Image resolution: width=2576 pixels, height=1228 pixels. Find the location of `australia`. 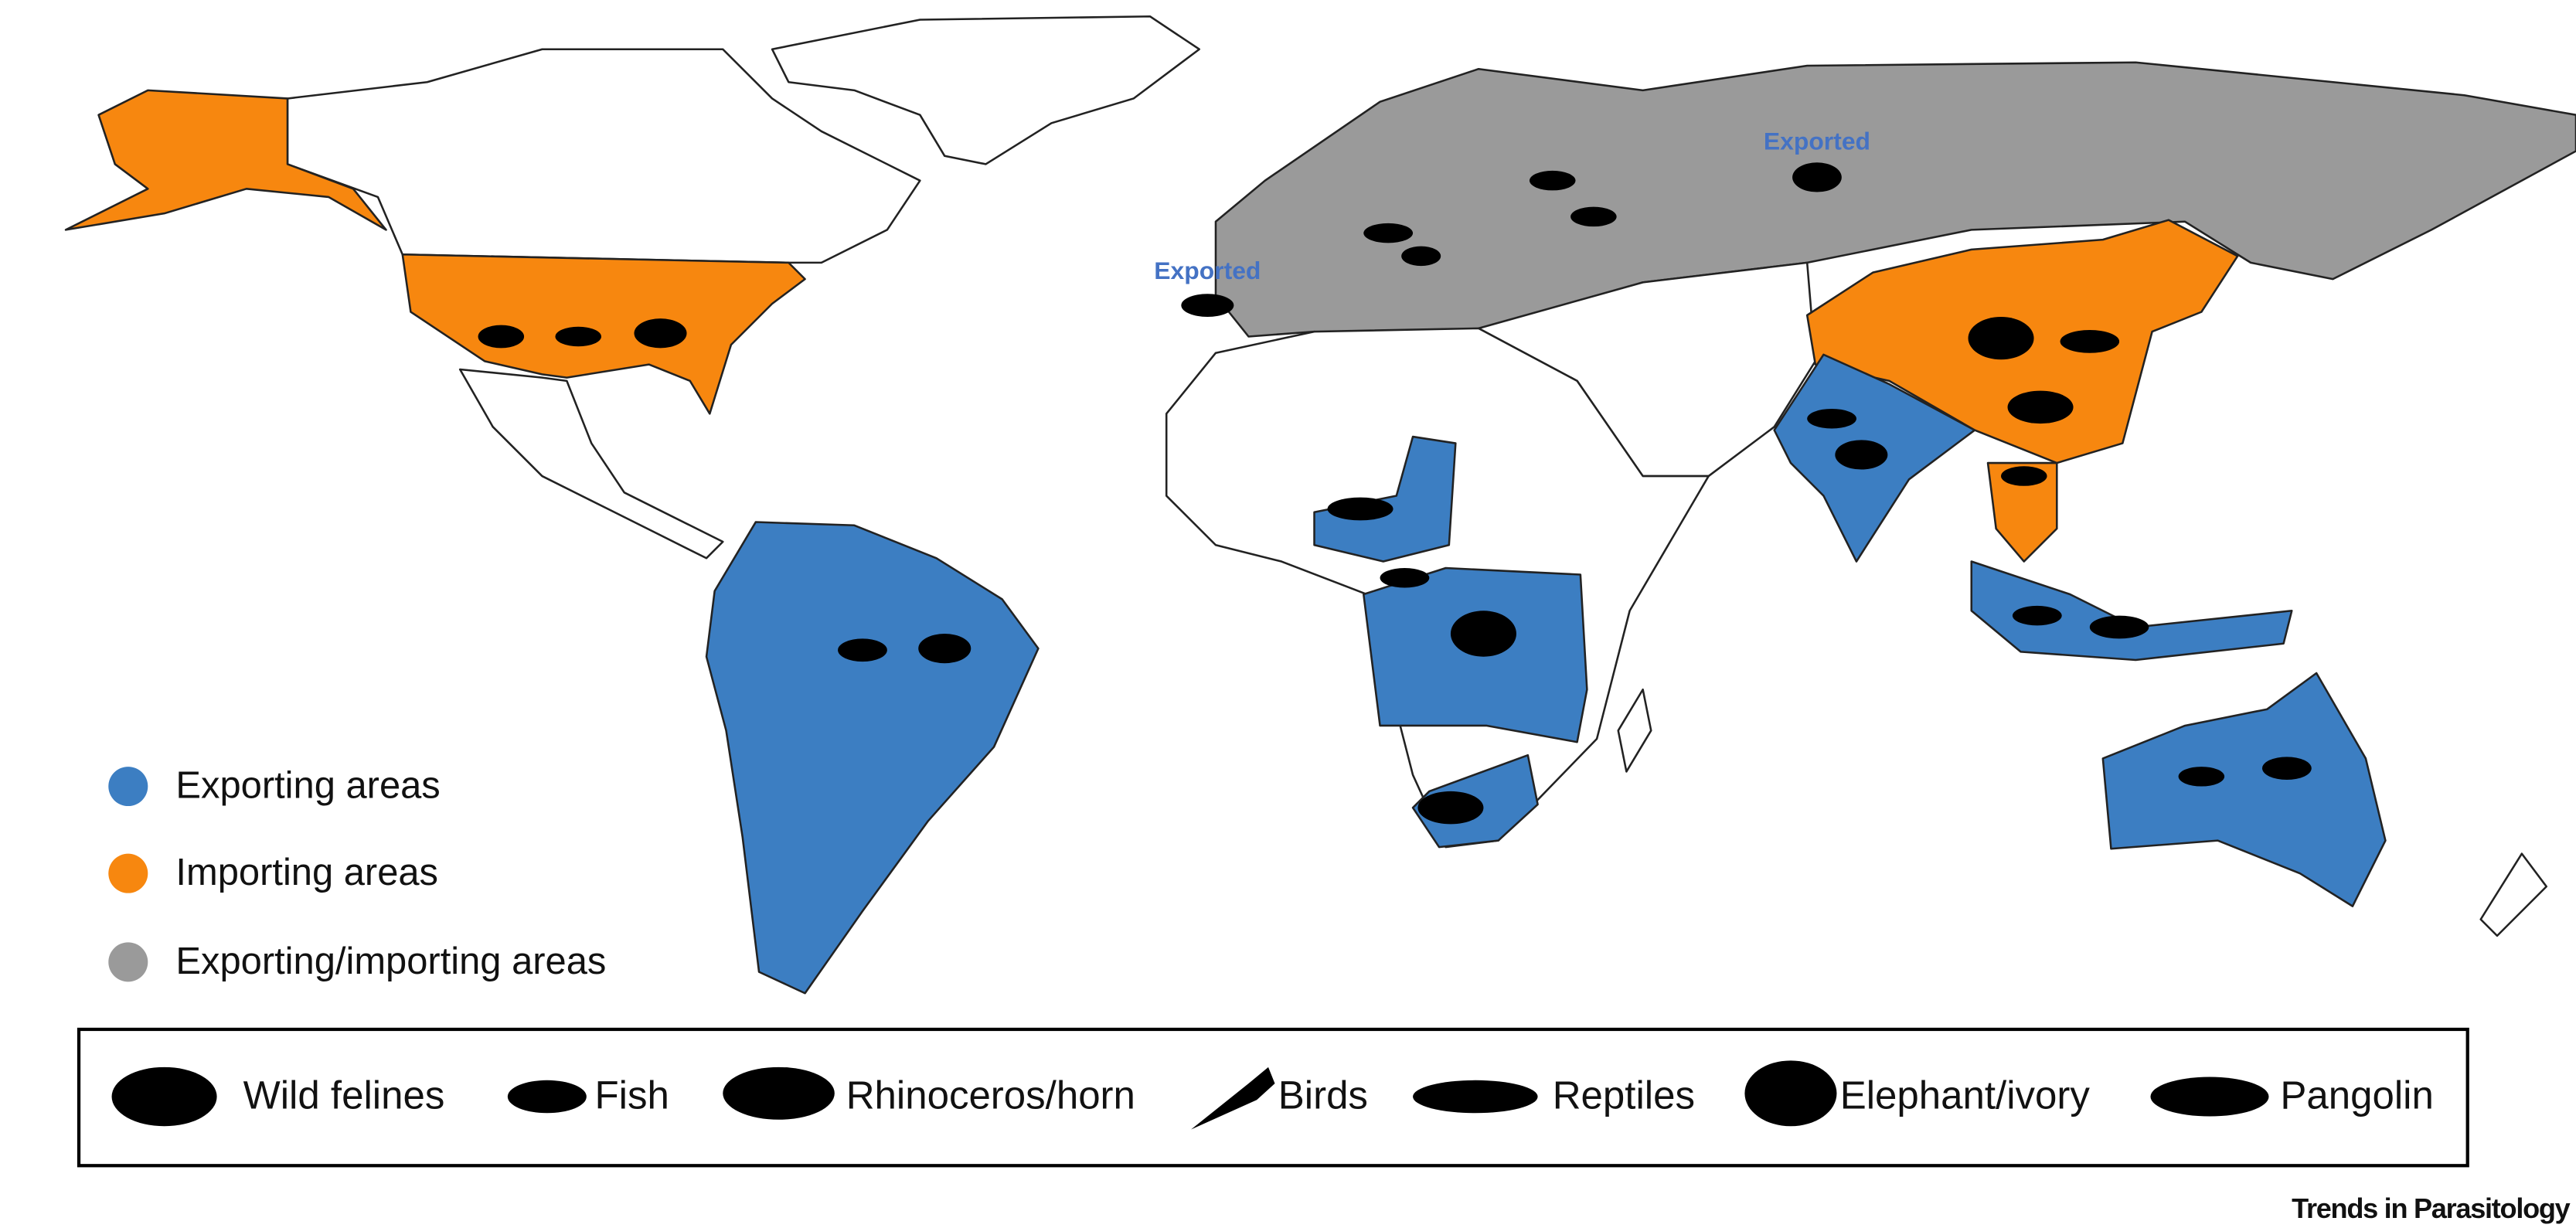

australia is located at coordinates (2244, 789).